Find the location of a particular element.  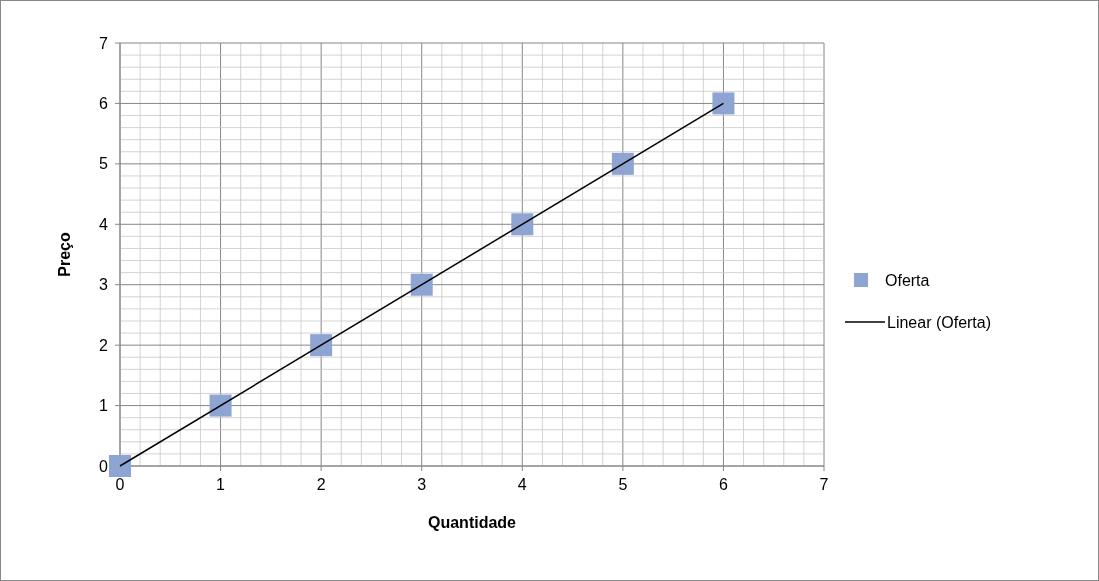

y-tick-label: 6 is located at coordinates (104, 104).